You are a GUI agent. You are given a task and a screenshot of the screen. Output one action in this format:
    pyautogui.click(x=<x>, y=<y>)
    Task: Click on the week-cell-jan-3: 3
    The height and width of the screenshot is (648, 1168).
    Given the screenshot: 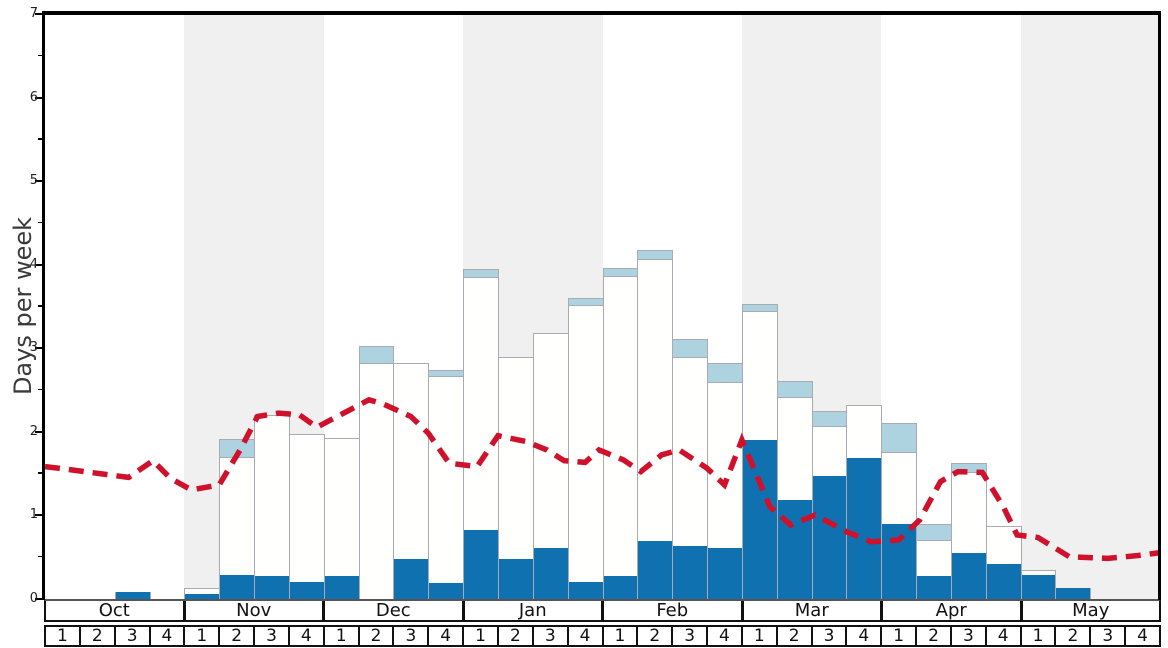 What is the action you would take?
    pyautogui.click(x=551, y=636)
    